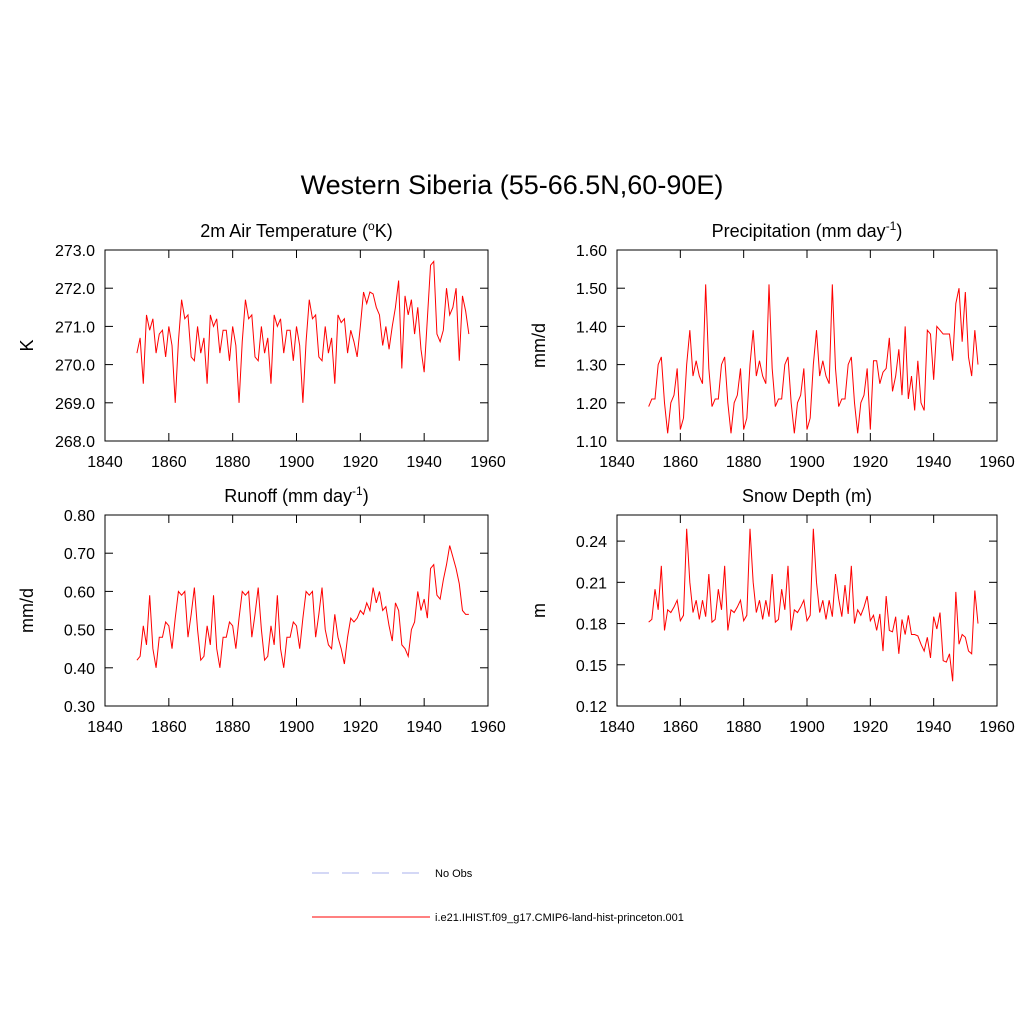  I want to click on panel-title: Snow Depth (m), so click(807, 496).